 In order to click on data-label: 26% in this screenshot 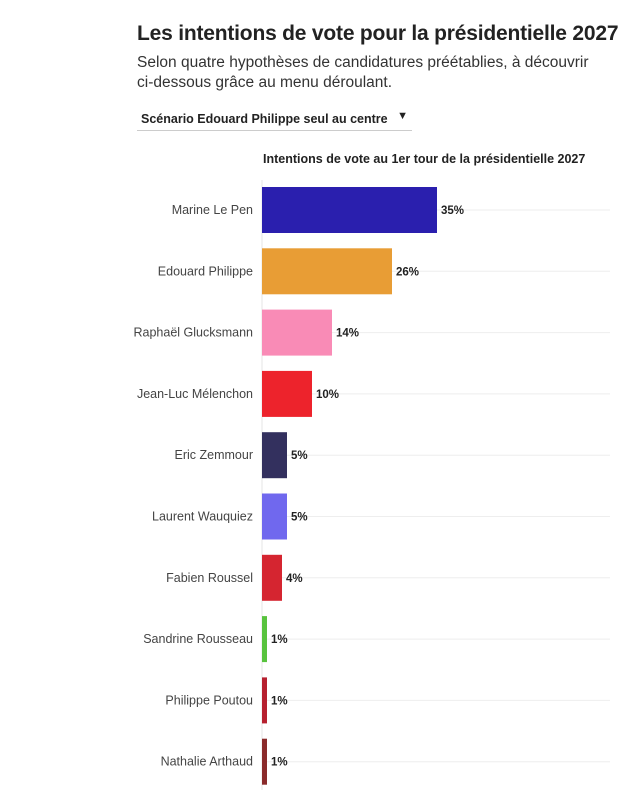, I will do `click(407, 272)`.